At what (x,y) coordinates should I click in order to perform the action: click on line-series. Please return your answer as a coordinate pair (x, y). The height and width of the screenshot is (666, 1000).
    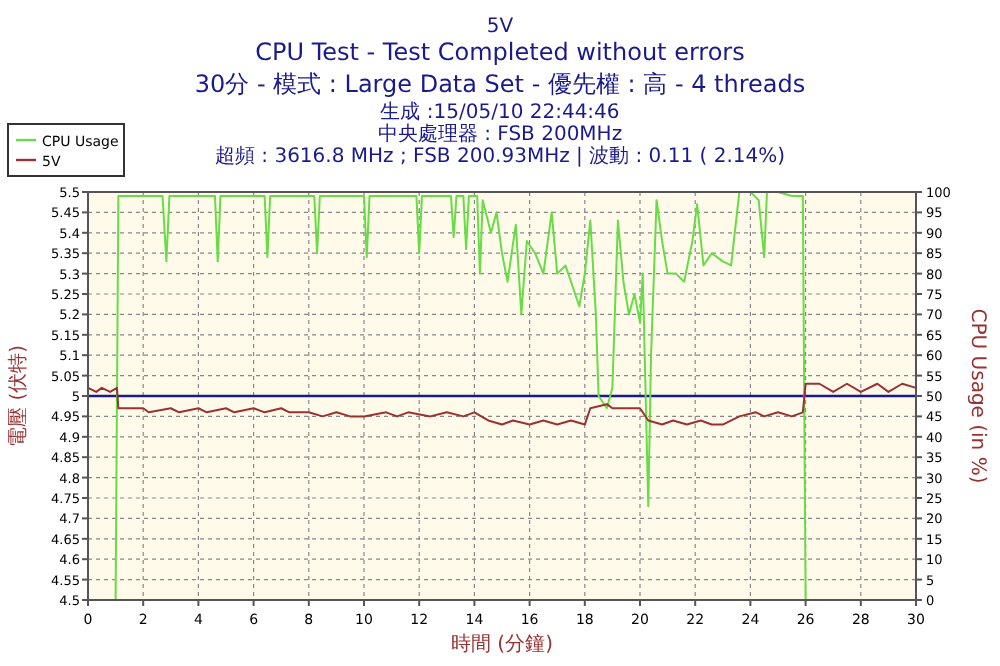
    Looking at the image, I should click on (502, 404).